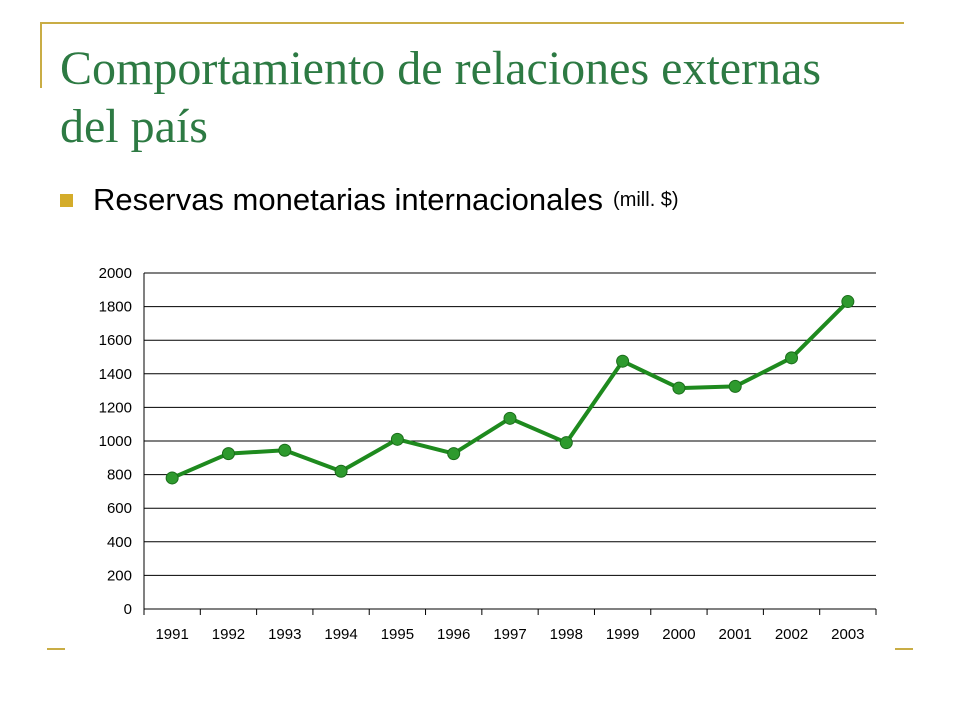  Describe the element at coordinates (128, 609) in the screenshot. I see `y-tick-label: 0` at that location.